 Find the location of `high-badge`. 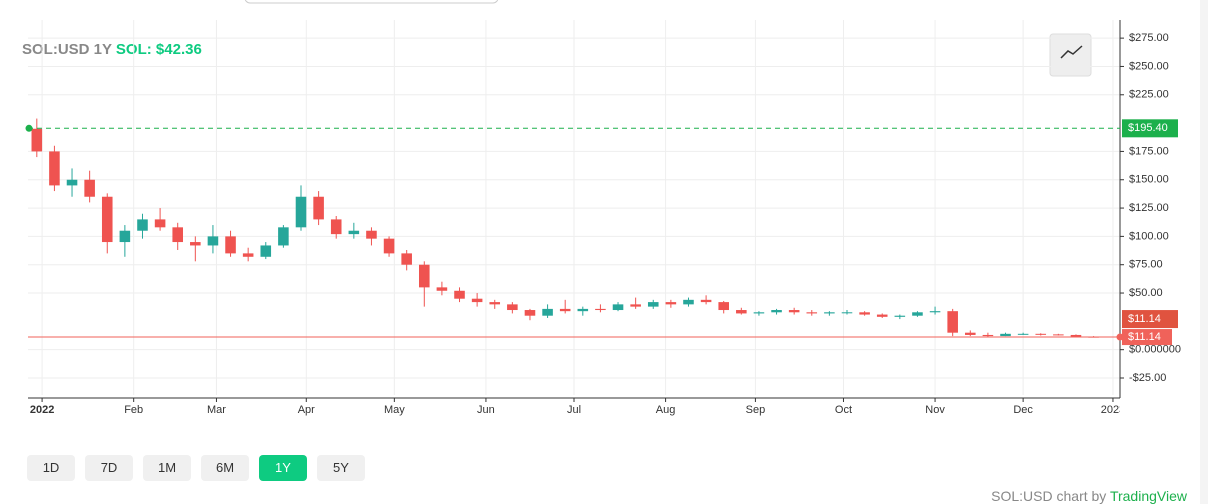

high-badge is located at coordinates (1150, 128).